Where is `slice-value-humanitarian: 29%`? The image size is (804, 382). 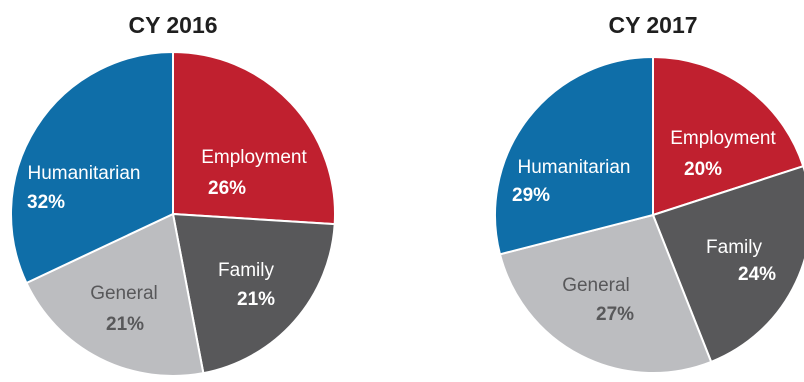
slice-value-humanitarian: 29% is located at coordinates (531, 195).